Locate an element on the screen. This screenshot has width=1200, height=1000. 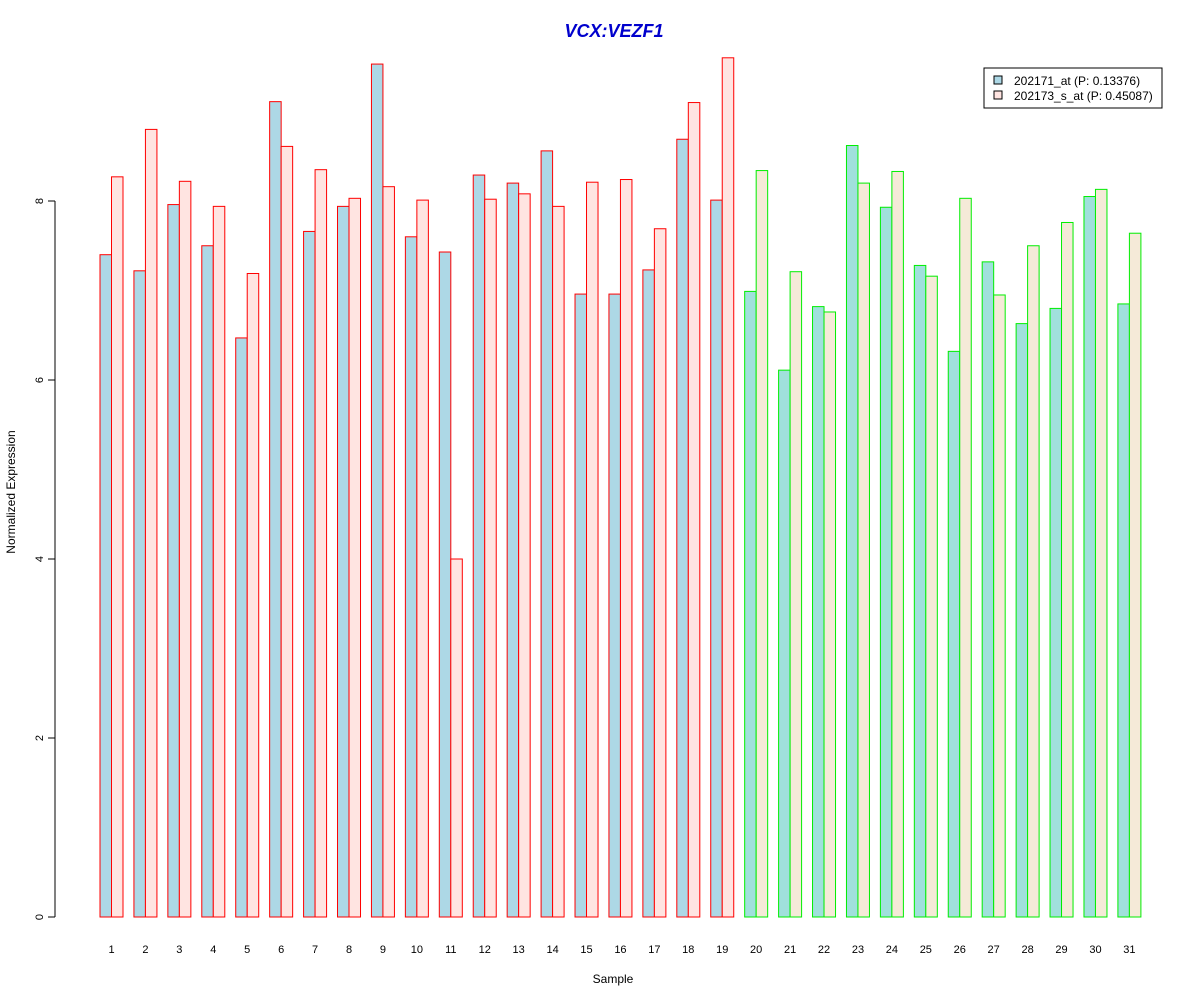
x-tick-label: 23 is located at coordinates (858, 950).